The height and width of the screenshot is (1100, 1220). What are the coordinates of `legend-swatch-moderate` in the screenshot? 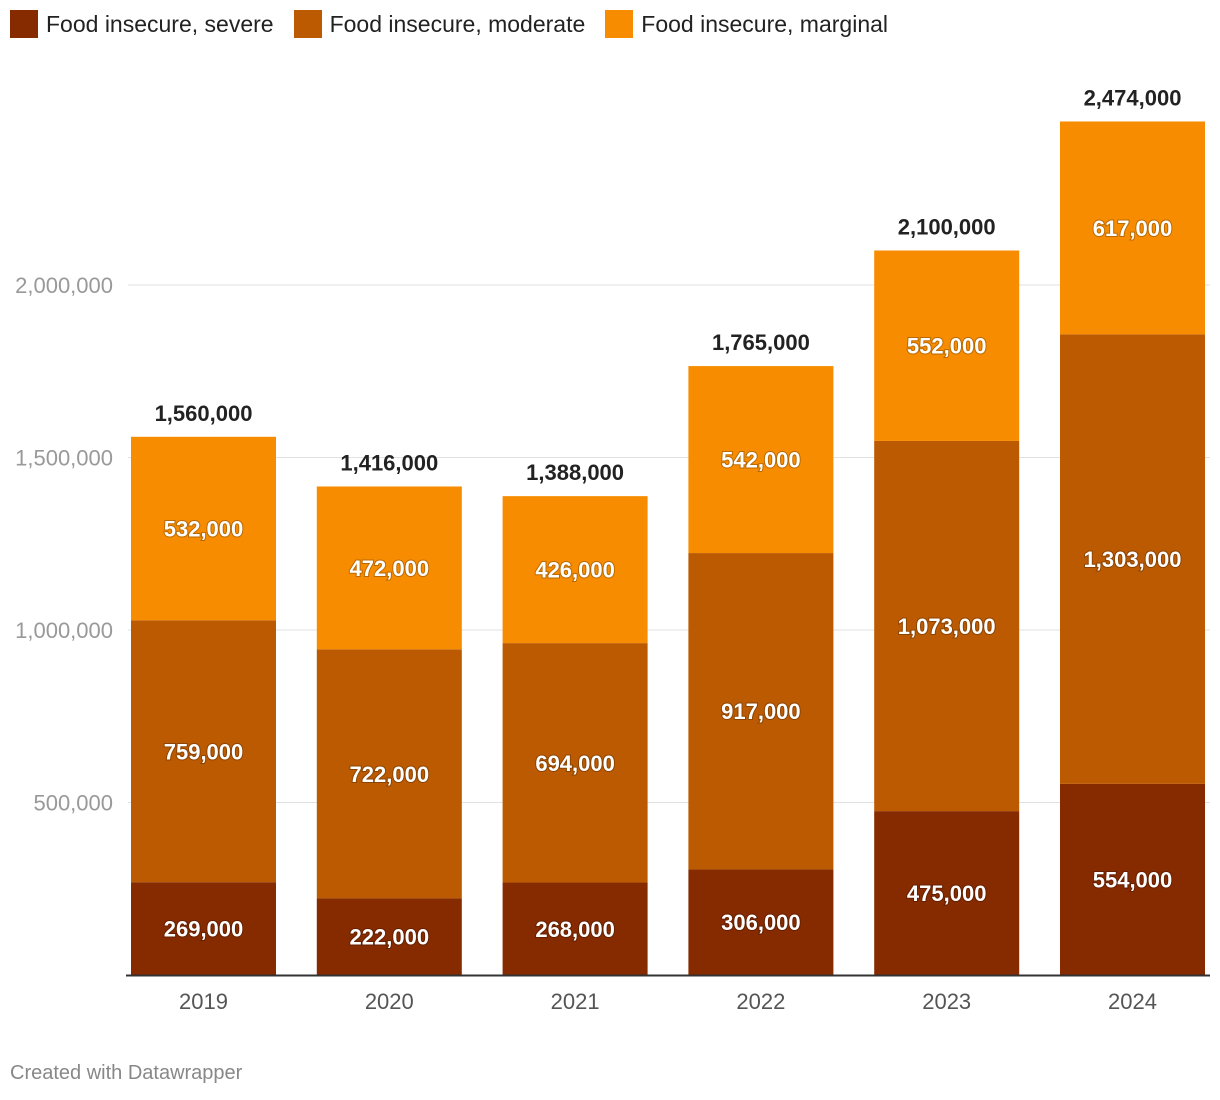 It's located at (307, 24).